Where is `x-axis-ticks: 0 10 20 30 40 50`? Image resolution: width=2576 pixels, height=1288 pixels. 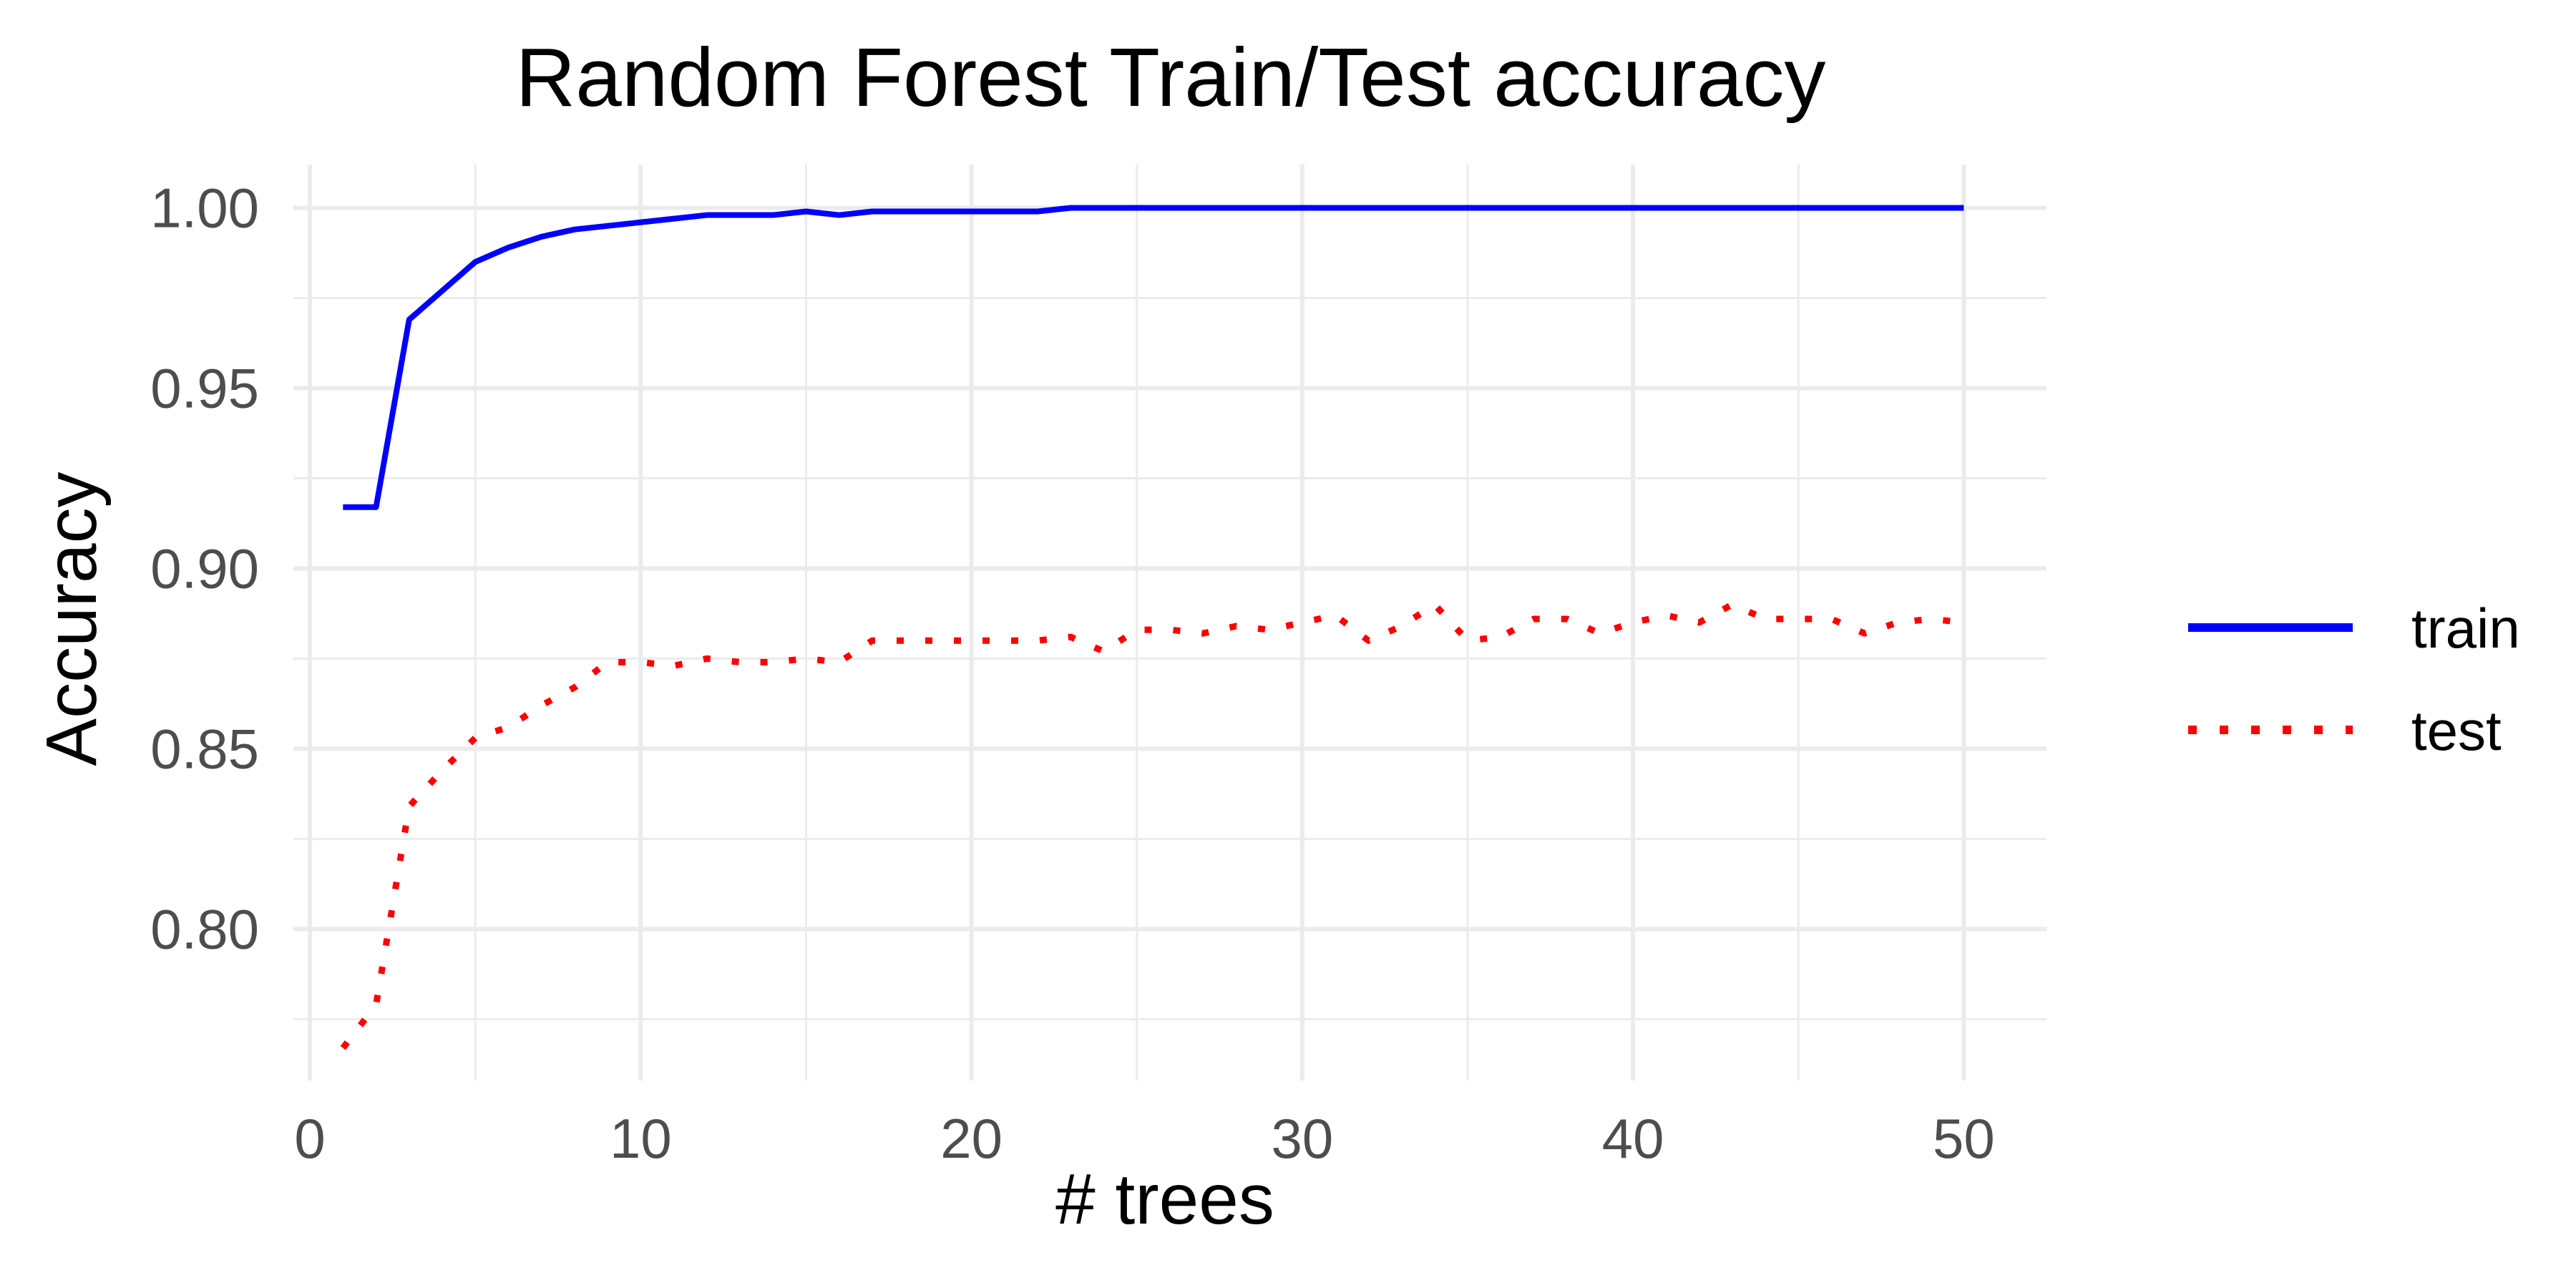
x-axis-ticks: 0 10 20 30 40 50 is located at coordinates (1144, 1138).